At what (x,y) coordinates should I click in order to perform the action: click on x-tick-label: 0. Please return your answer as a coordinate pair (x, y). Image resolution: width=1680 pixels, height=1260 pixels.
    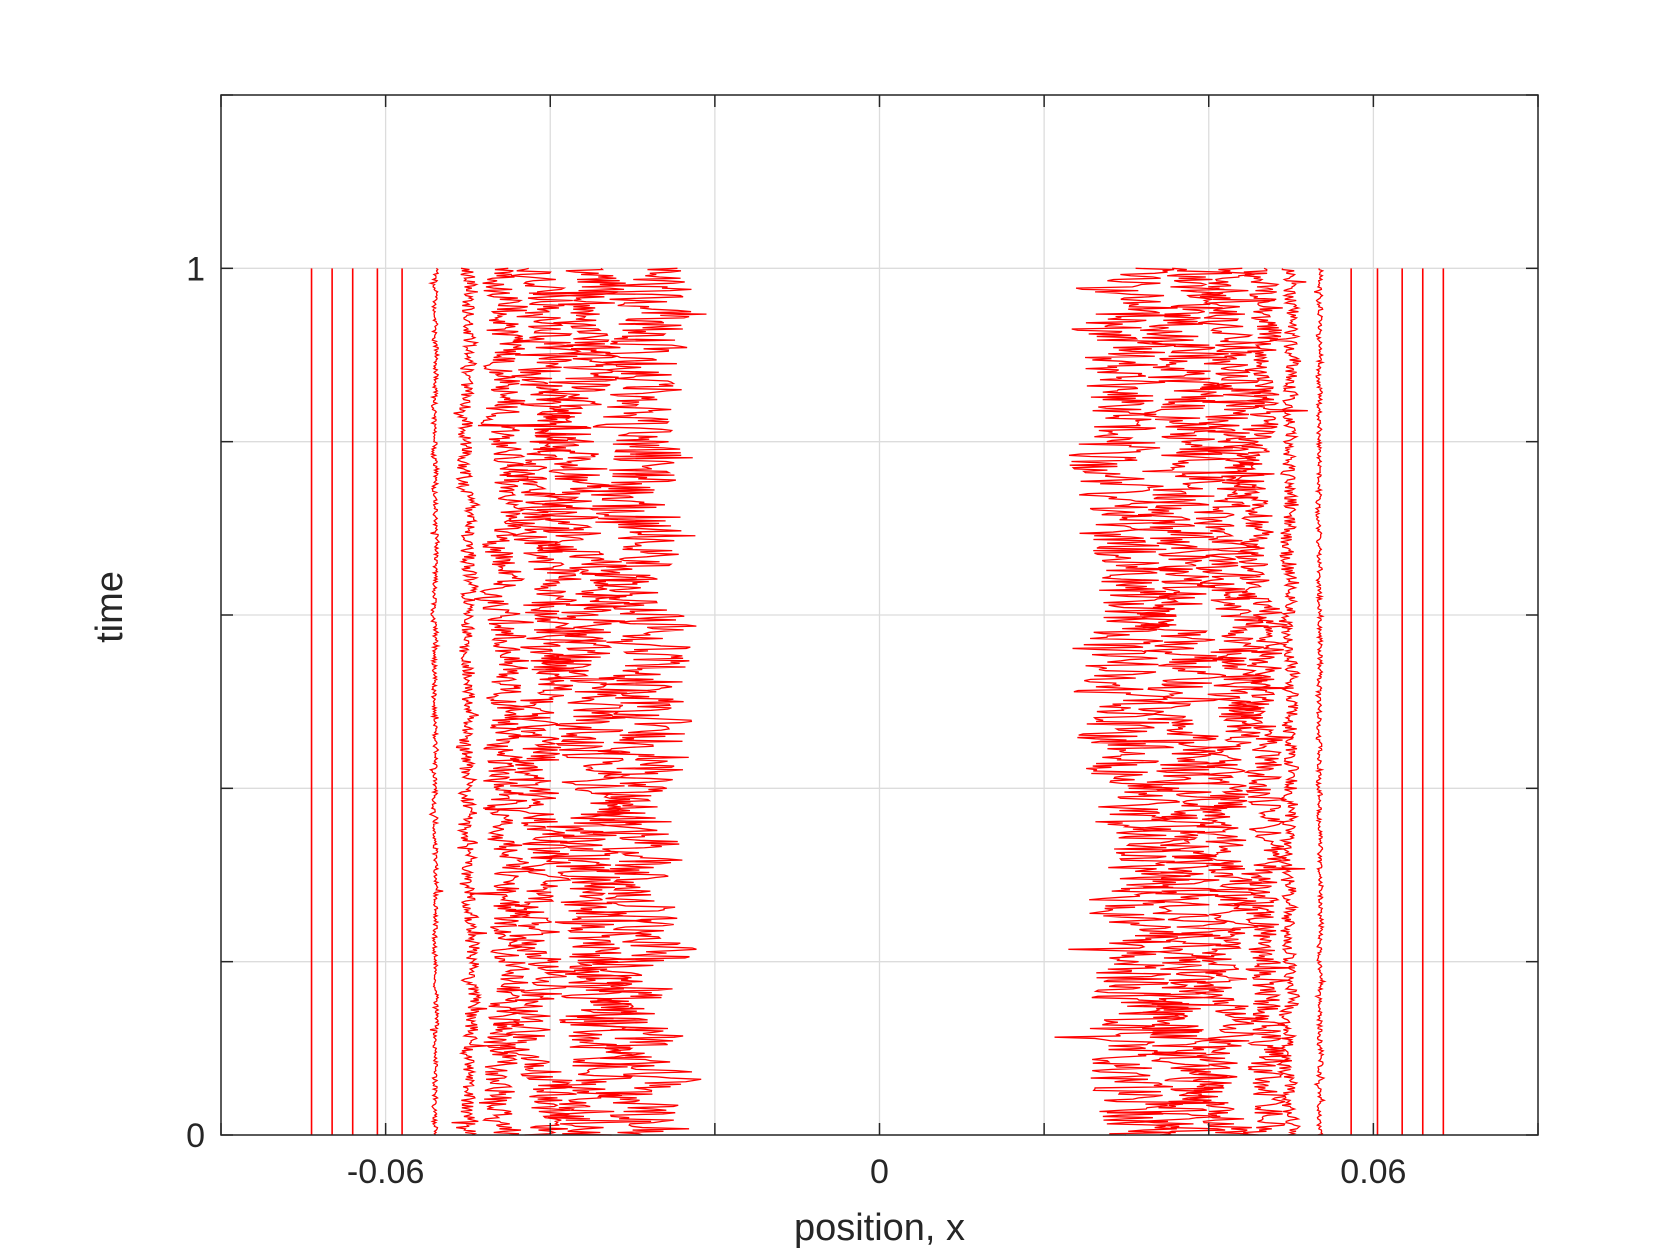
    Looking at the image, I should click on (879, 1172).